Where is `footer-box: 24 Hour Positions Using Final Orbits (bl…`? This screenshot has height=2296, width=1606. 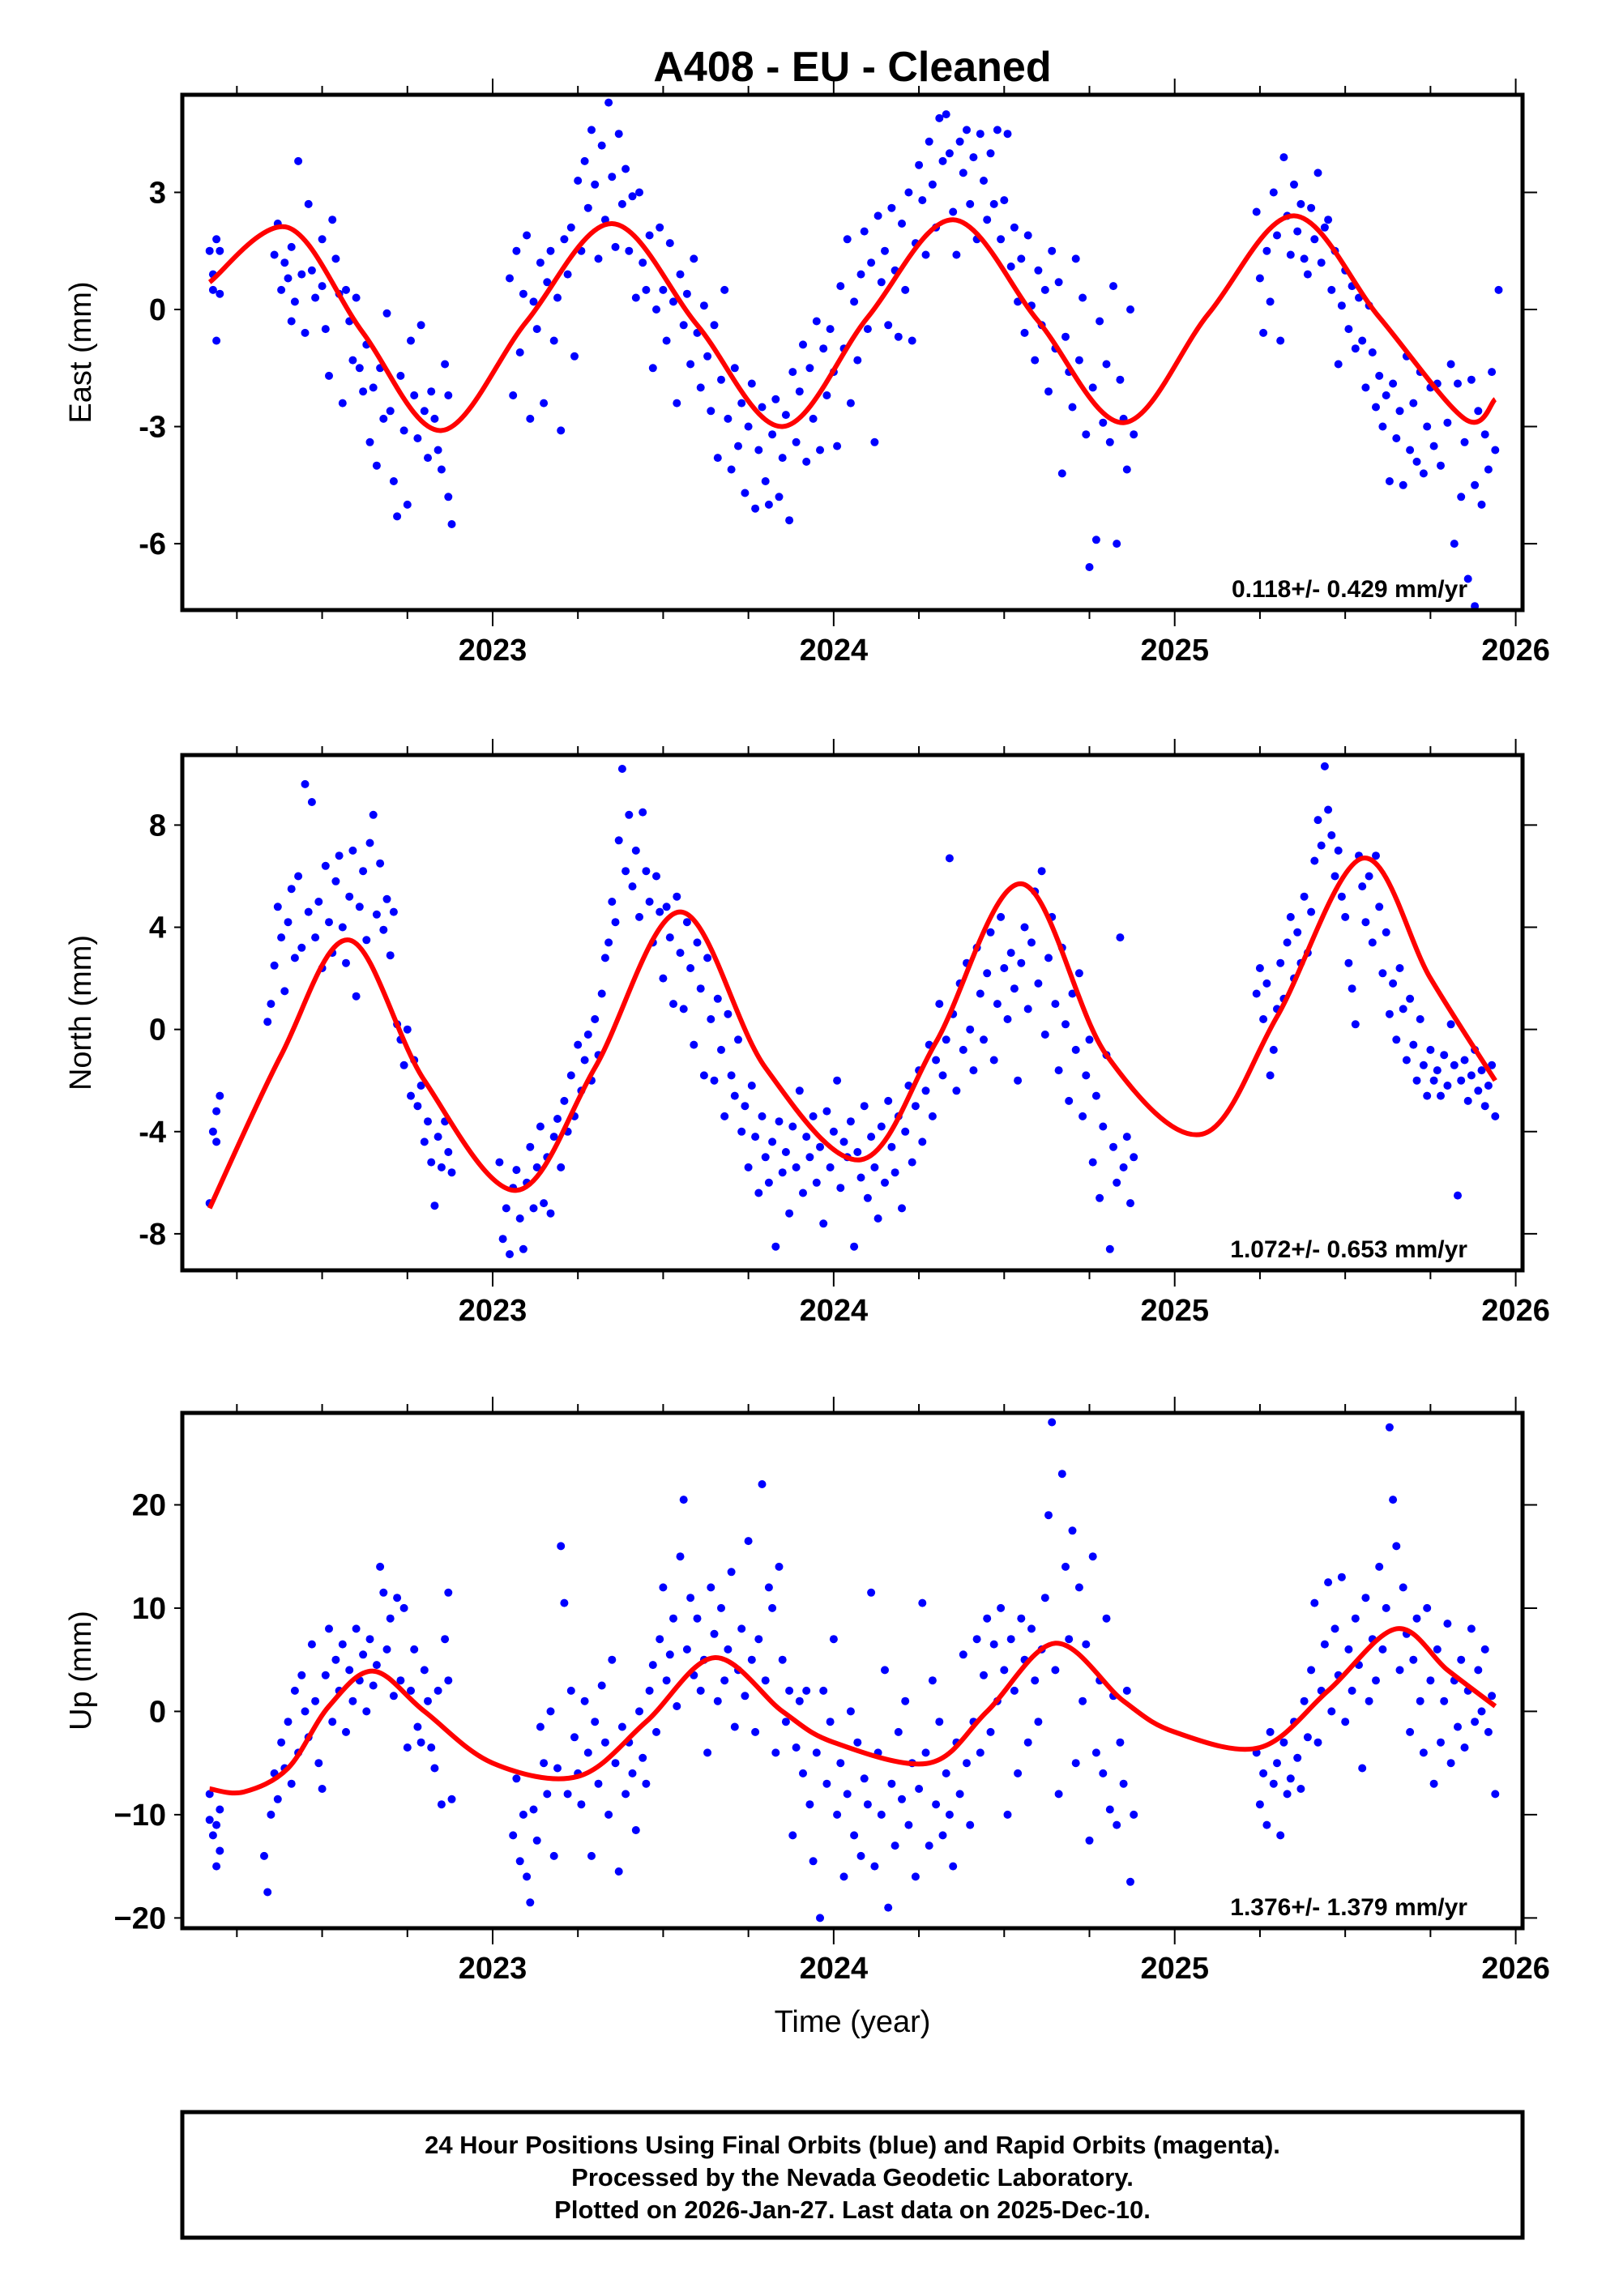
footer-box: 24 Hour Positions Using Final Orbits (bl… is located at coordinates (852, 2175).